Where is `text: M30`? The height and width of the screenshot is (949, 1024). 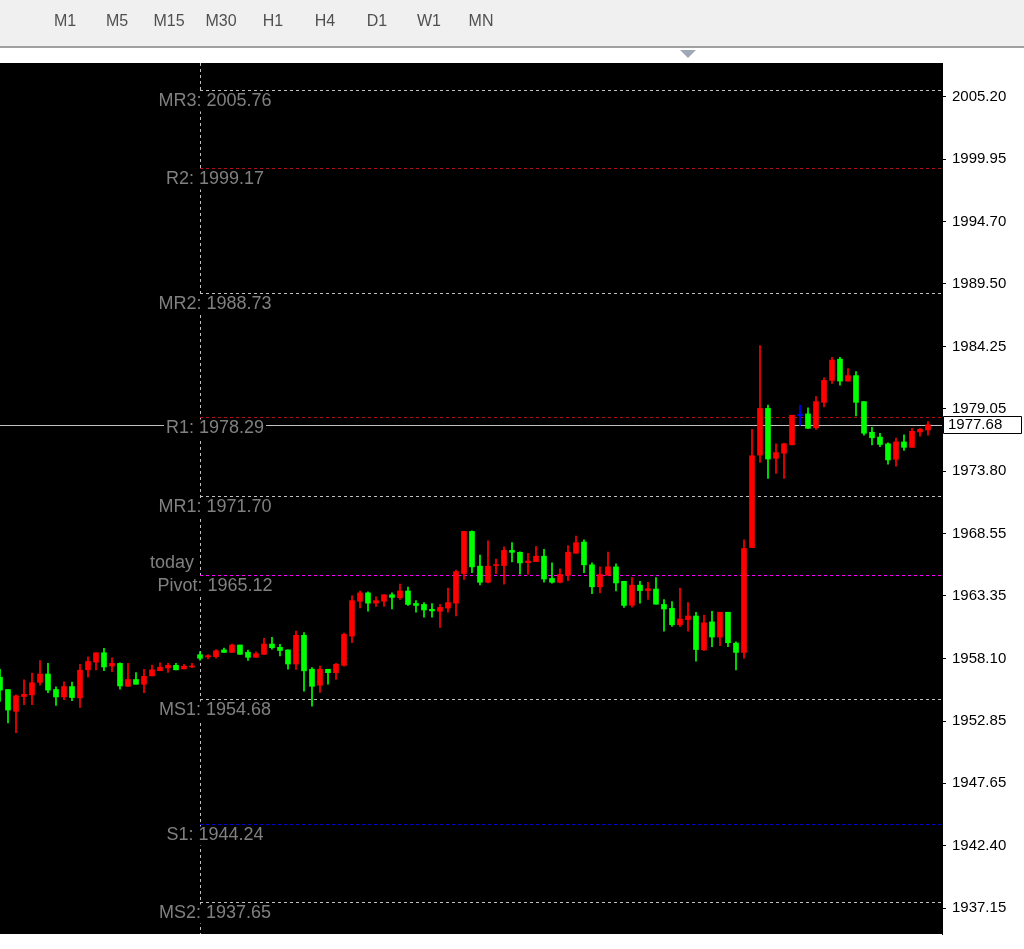 text: M30 is located at coordinates (221, 21).